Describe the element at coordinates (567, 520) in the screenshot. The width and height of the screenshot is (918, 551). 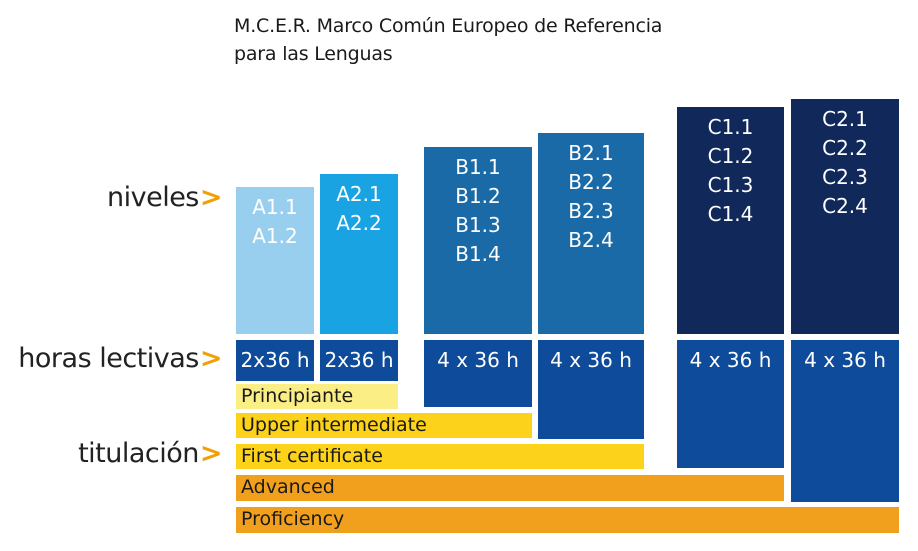
I see `certificate-bar-proficiency: Proficiency` at that location.